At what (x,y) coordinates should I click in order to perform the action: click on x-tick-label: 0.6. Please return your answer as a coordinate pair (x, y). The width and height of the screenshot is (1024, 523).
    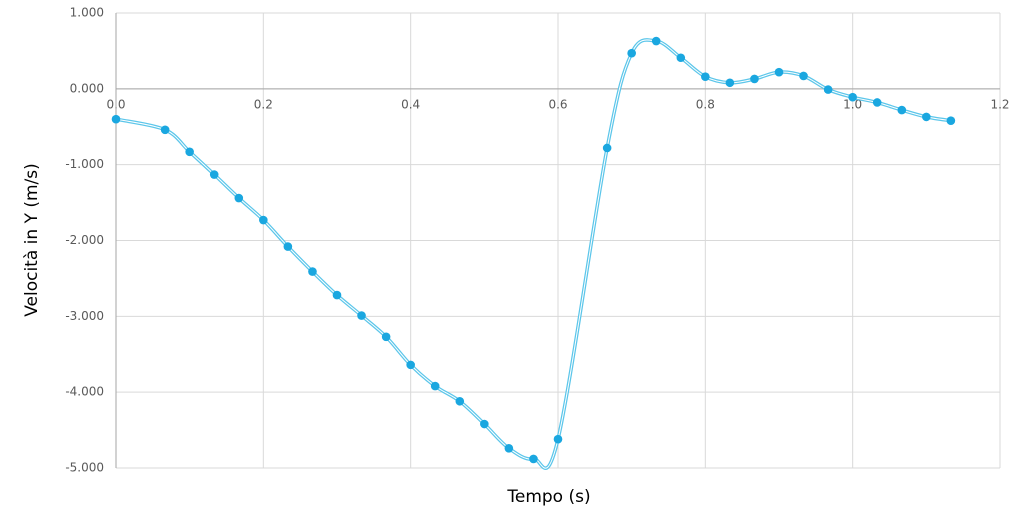
    Looking at the image, I should click on (557, 104).